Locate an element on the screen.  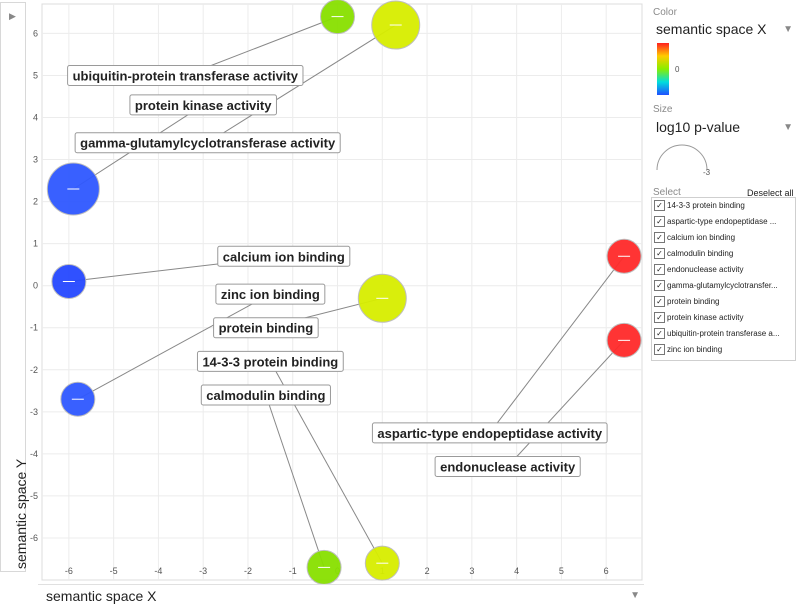
point-label-text: endonuclease activity is located at coordinates (508, 466).